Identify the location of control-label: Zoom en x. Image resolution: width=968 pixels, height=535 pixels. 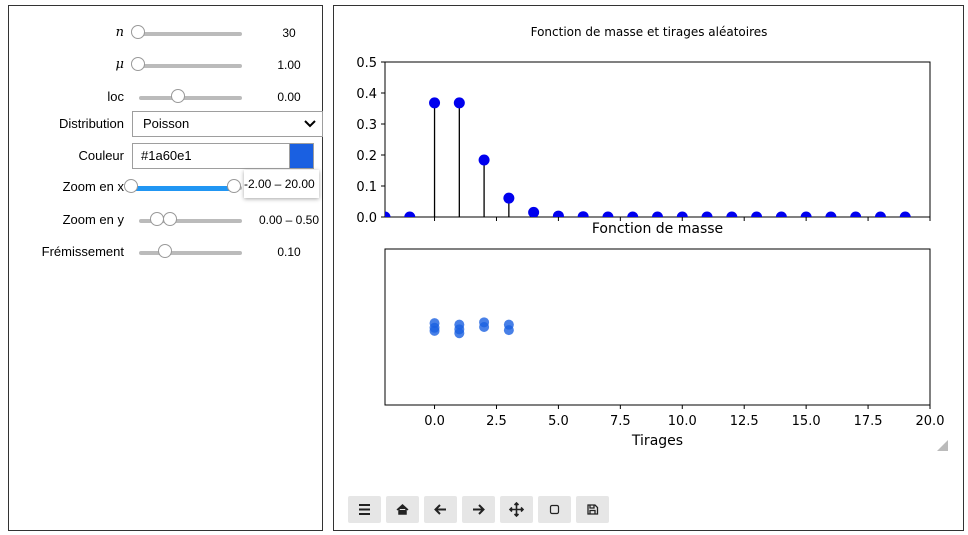
(93, 186).